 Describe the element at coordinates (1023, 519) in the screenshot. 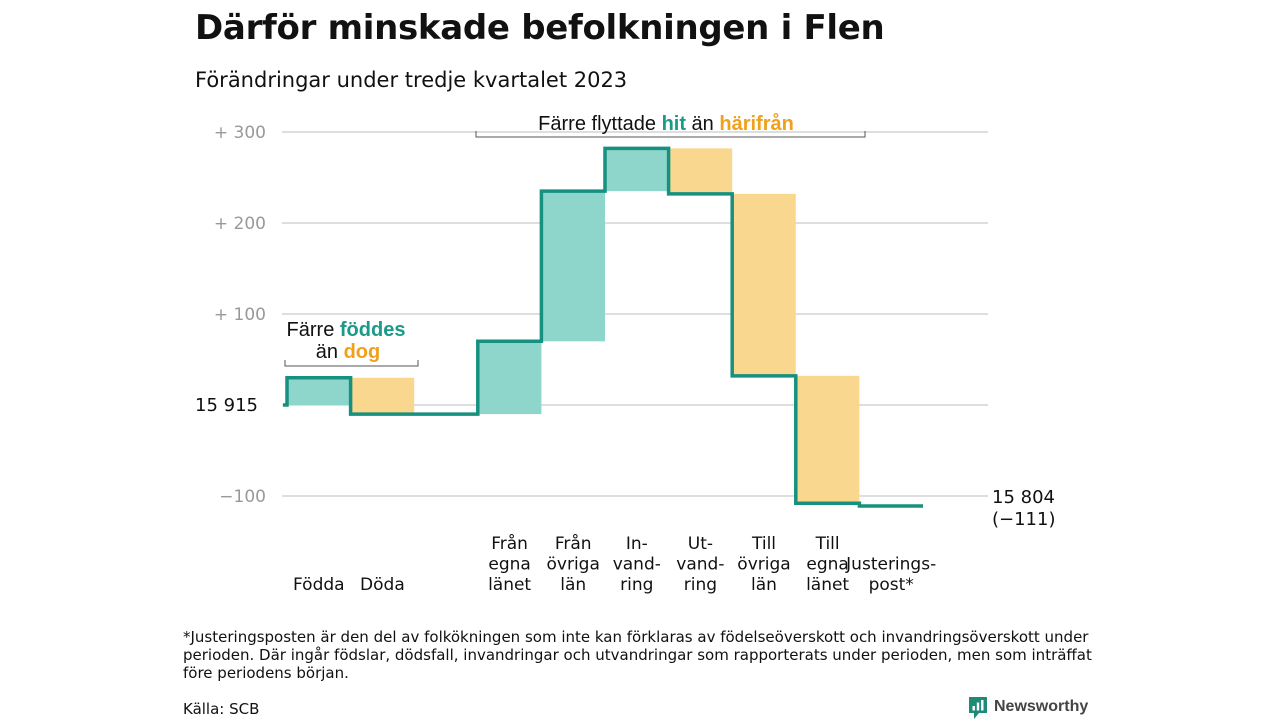

I see `end-change-label: (−111)` at that location.